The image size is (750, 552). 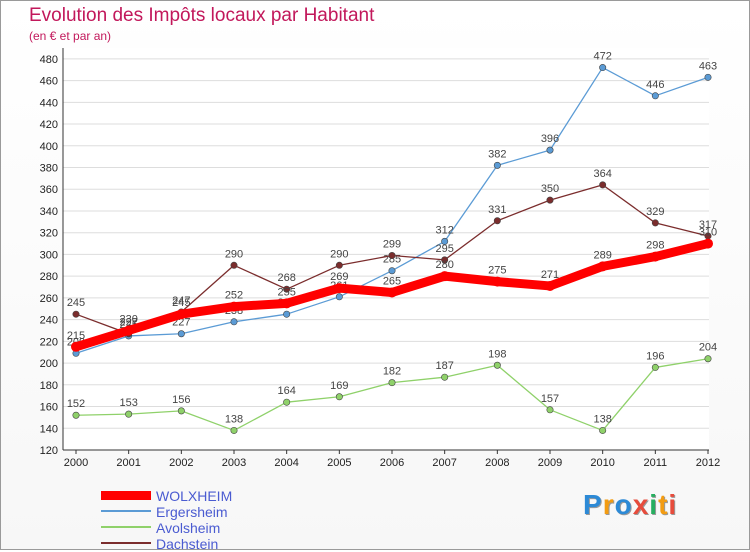 I want to click on y-tick-label: 440, so click(x=49, y=103).